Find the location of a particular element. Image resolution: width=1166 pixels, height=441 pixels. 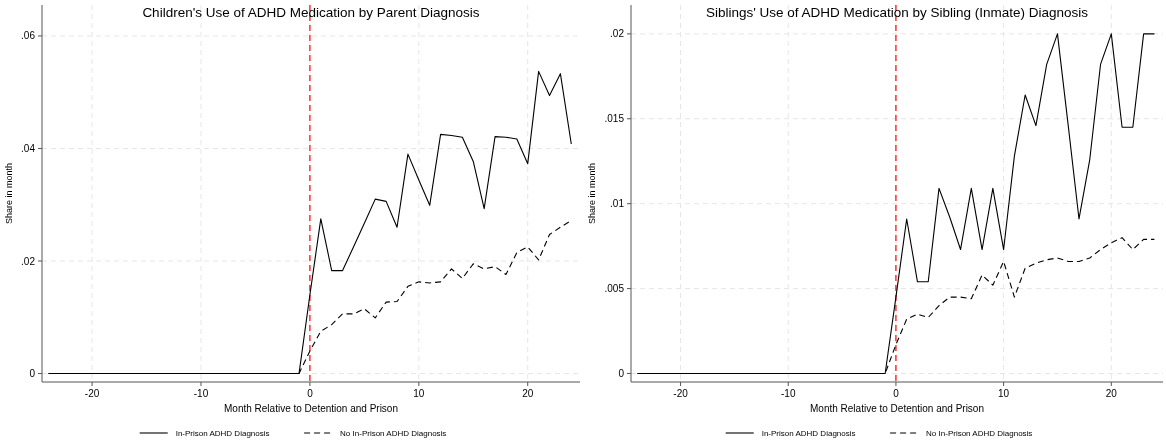

y-tick-label: .01 is located at coordinates (617, 204).